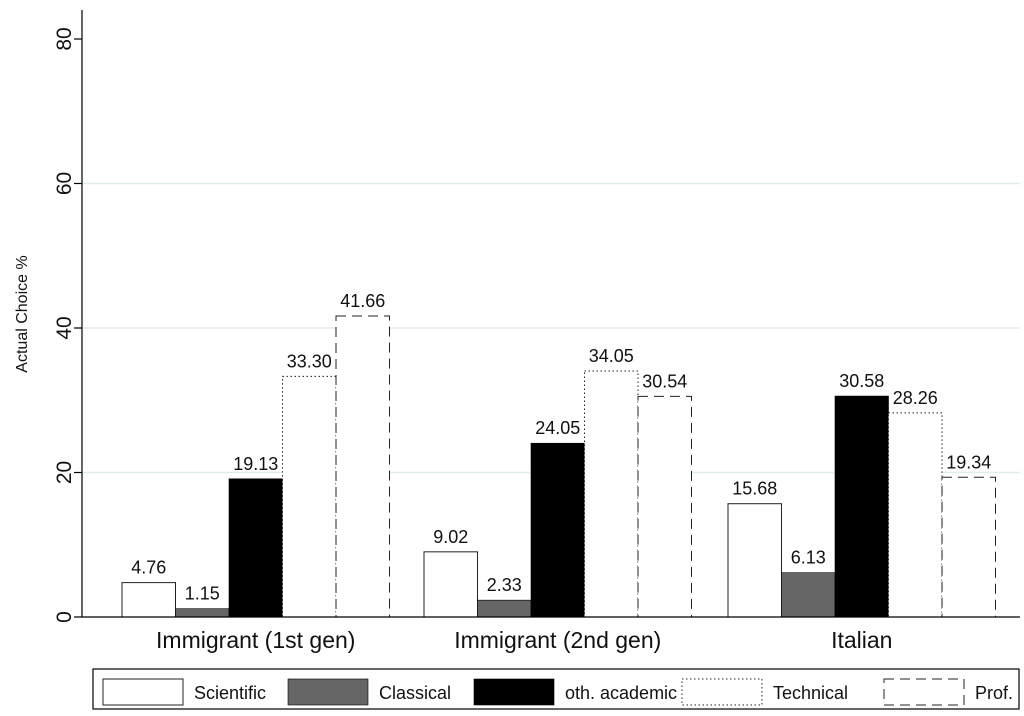 This screenshot has height=716, width=1024. Describe the element at coordinates (754, 489) in the screenshot. I see `bar-value-label: 15.68` at that location.